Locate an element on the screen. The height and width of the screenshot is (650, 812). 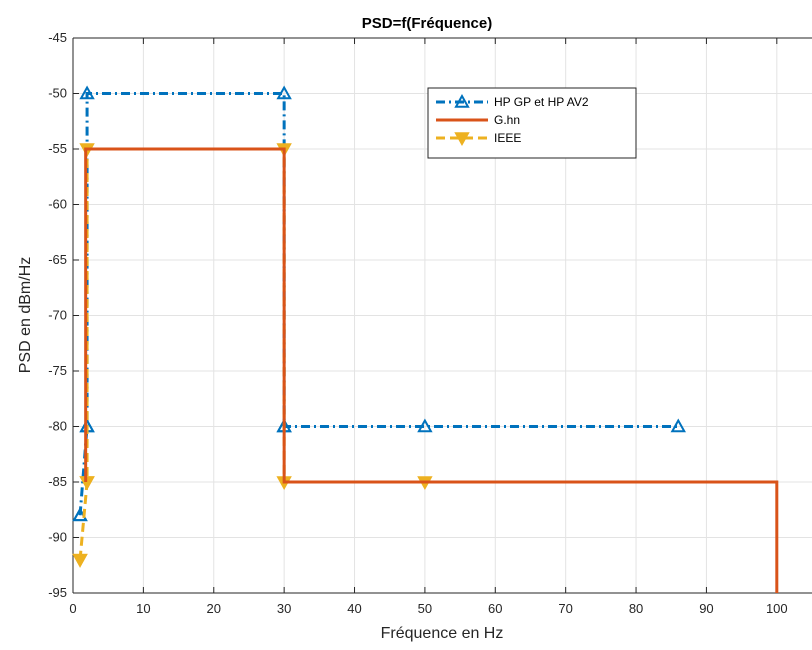
legend-label-ieee: IEEE is located at coordinates (507, 138).